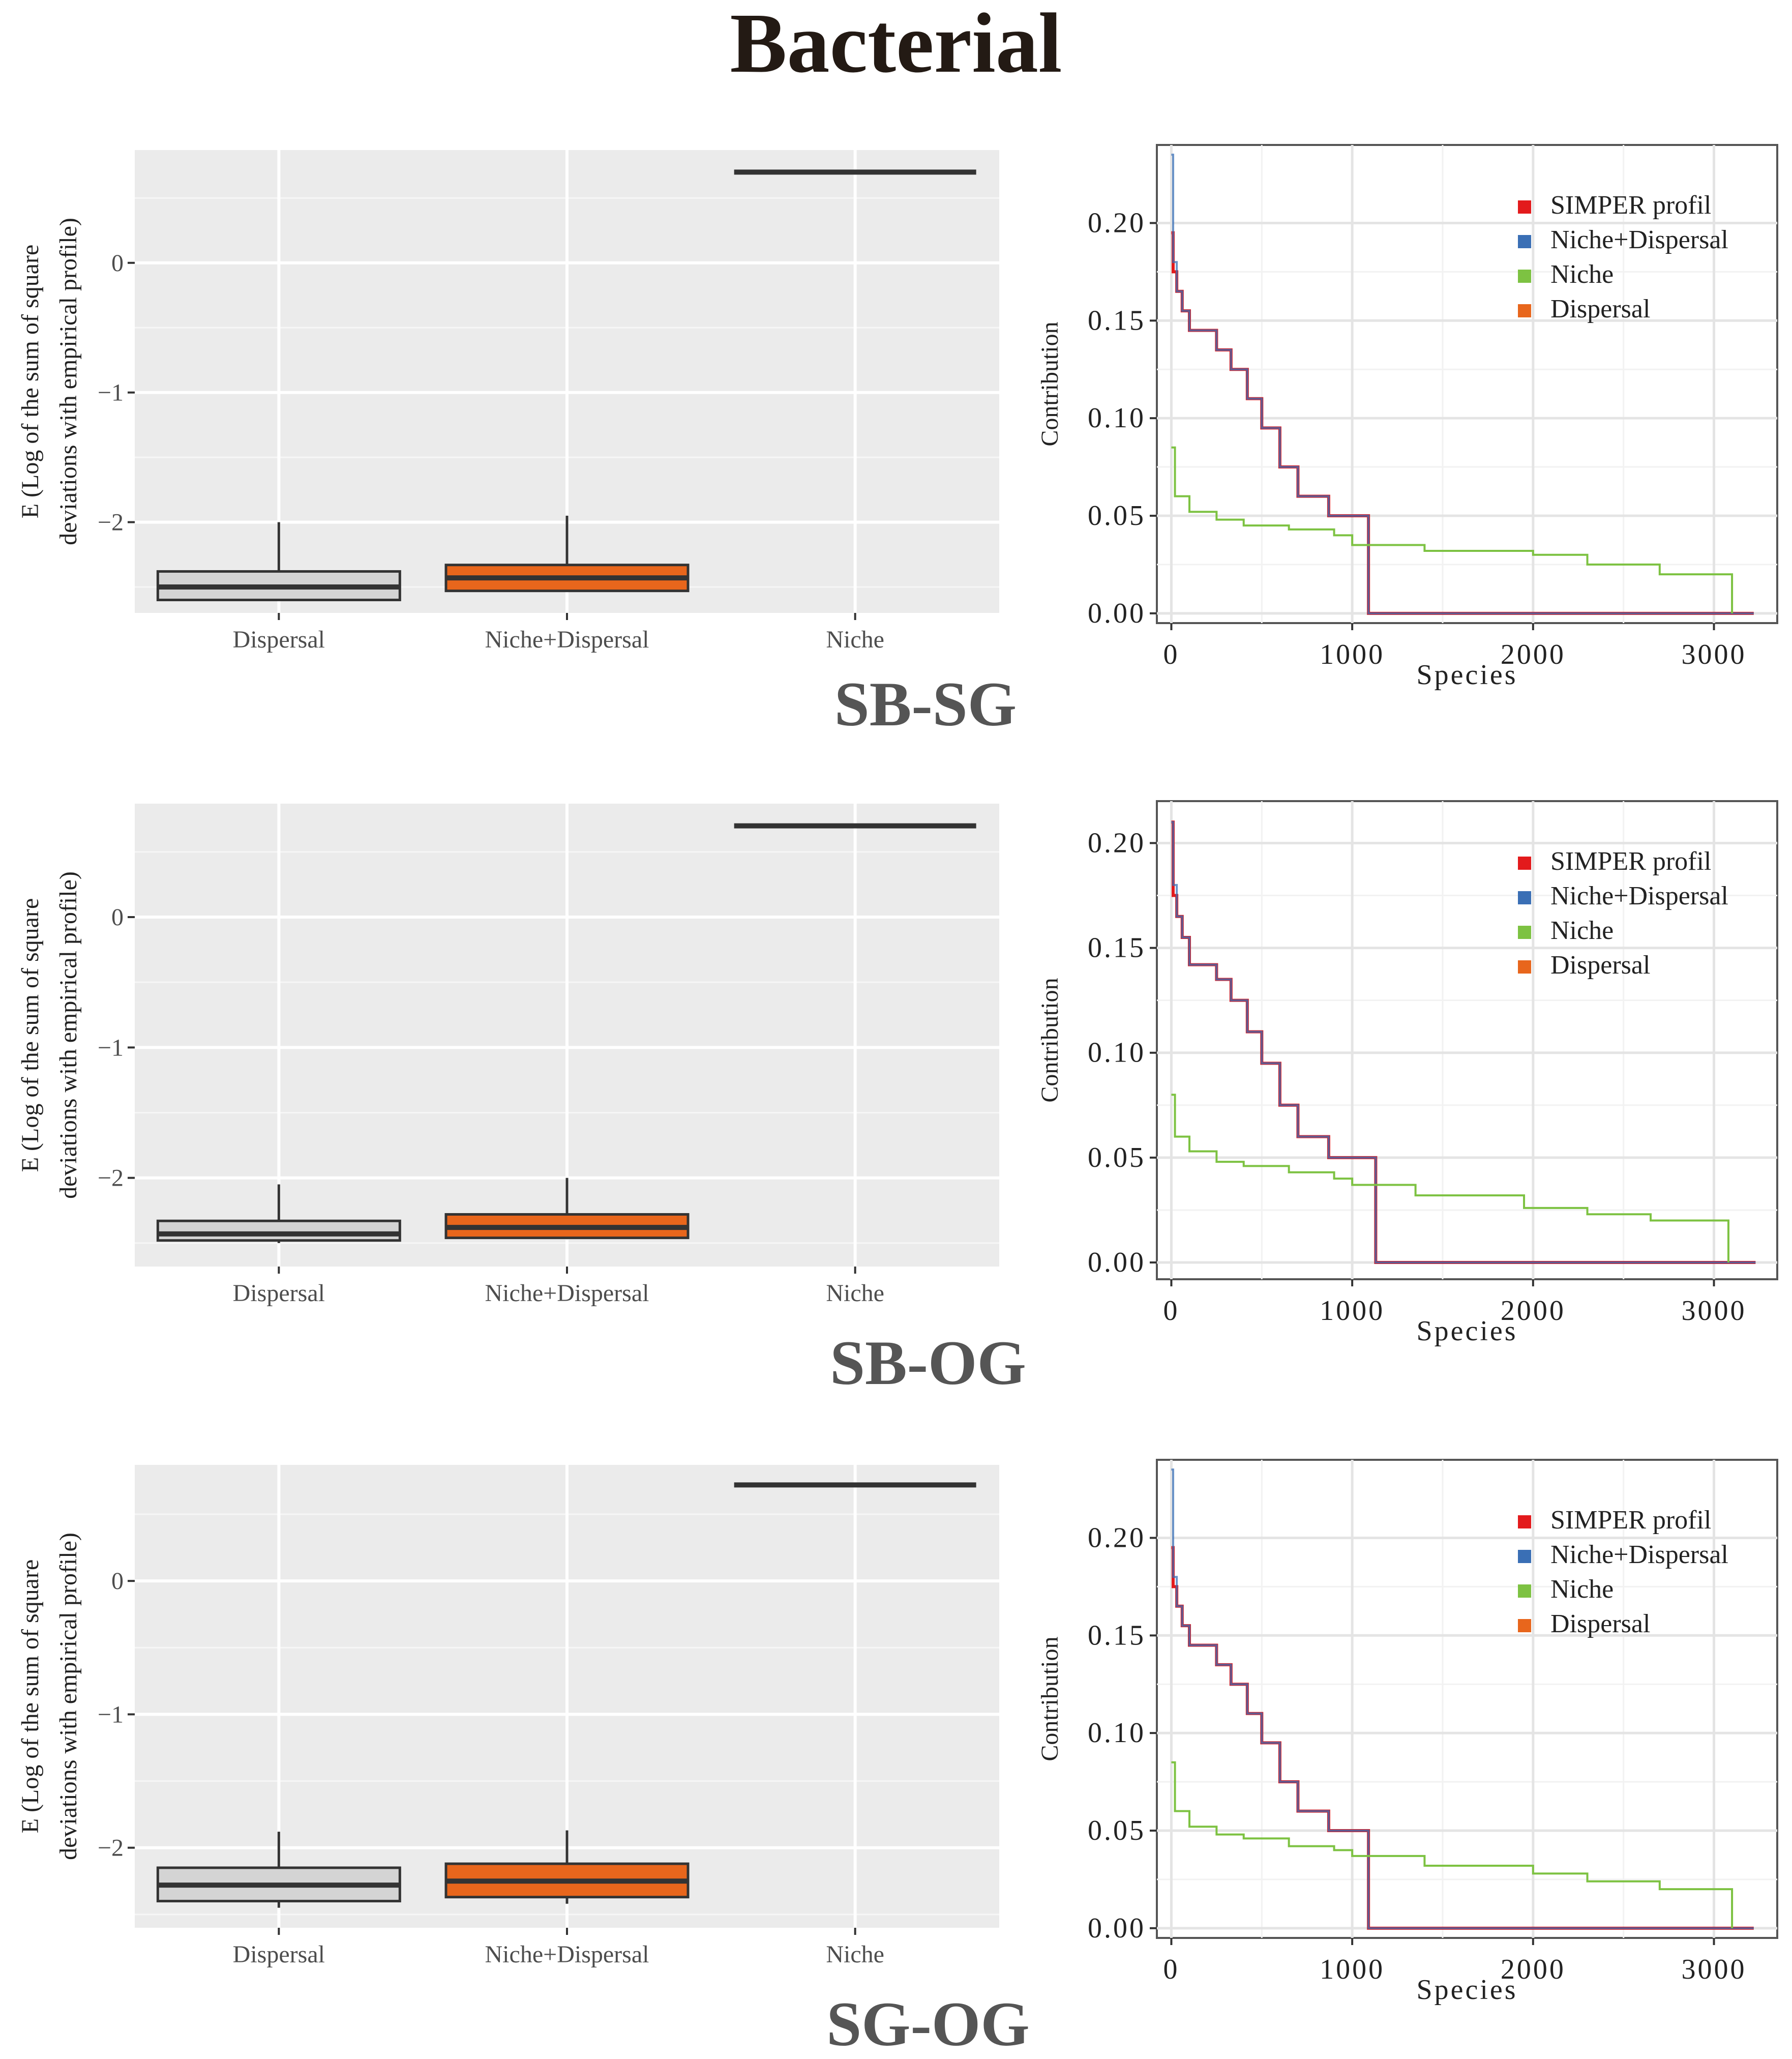  I want to click on line-panel-frame-sb-sg, so click(1467, 384).